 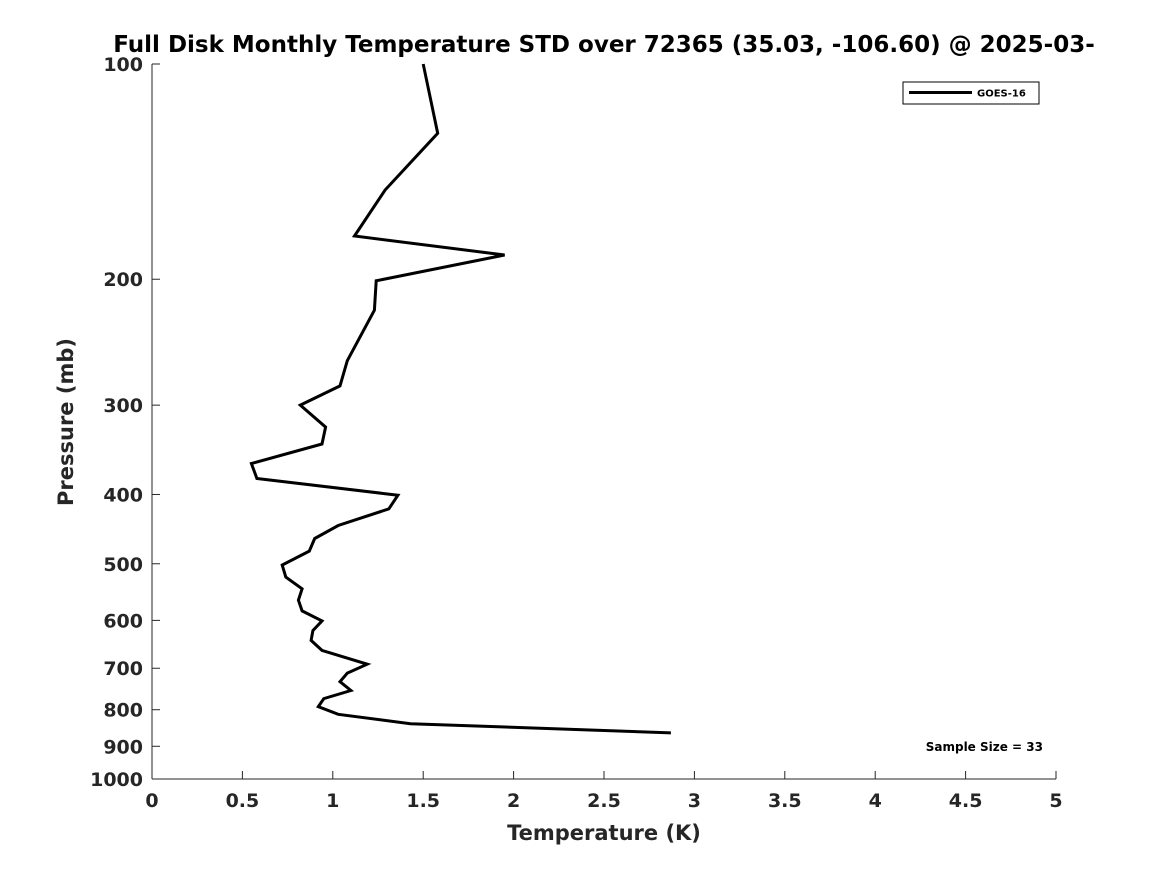 What do you see at coordinates (123, 621) in the screenshot?
I see `y-tick-label: 600` at bounding box center [123, 621].